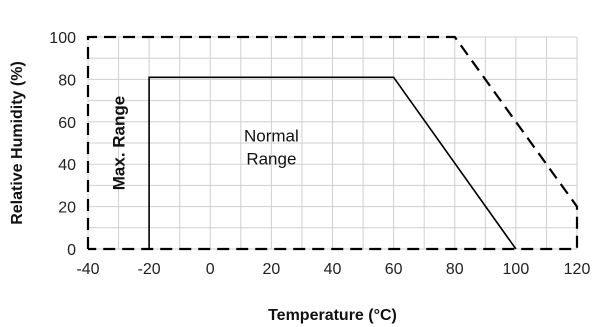 Image resolution: width=595 pixels, height=327 pixels. What do you see at coordinates (271, 269) in the screenshot?
I see `x-tick-label: 20` at bounding box center [271, 269].